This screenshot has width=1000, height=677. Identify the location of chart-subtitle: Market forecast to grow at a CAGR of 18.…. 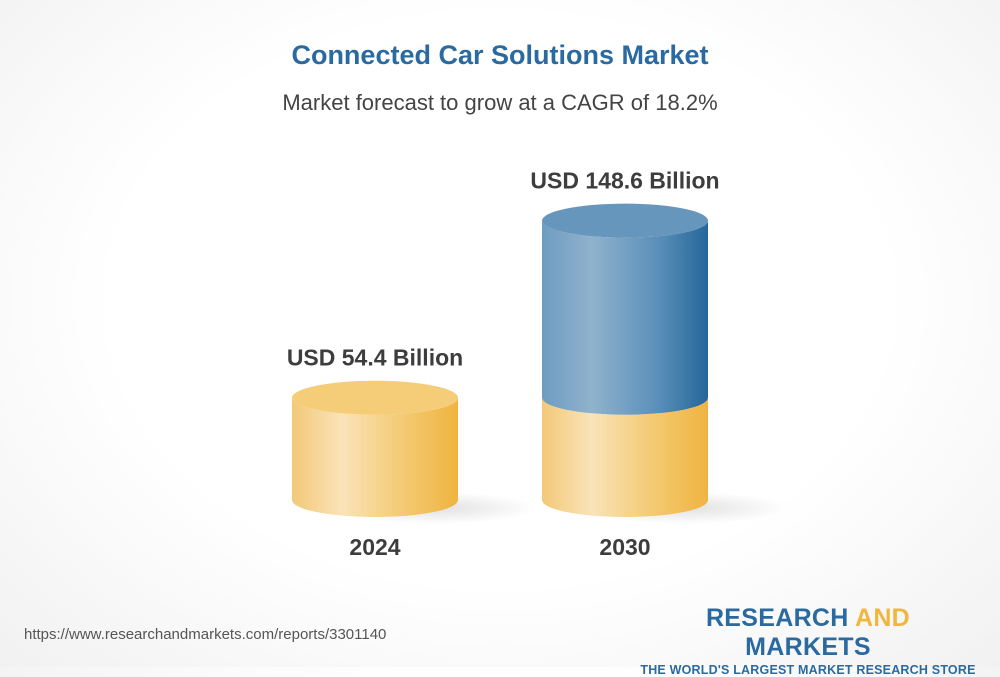
(500, 102).